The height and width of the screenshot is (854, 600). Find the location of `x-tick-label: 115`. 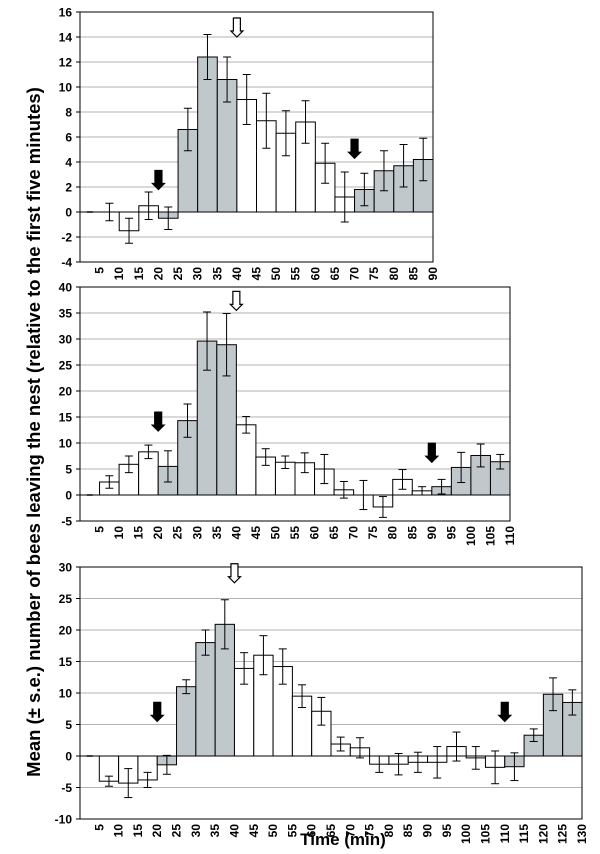

x-tick-label: 115 is located at coordinates (524, 834).